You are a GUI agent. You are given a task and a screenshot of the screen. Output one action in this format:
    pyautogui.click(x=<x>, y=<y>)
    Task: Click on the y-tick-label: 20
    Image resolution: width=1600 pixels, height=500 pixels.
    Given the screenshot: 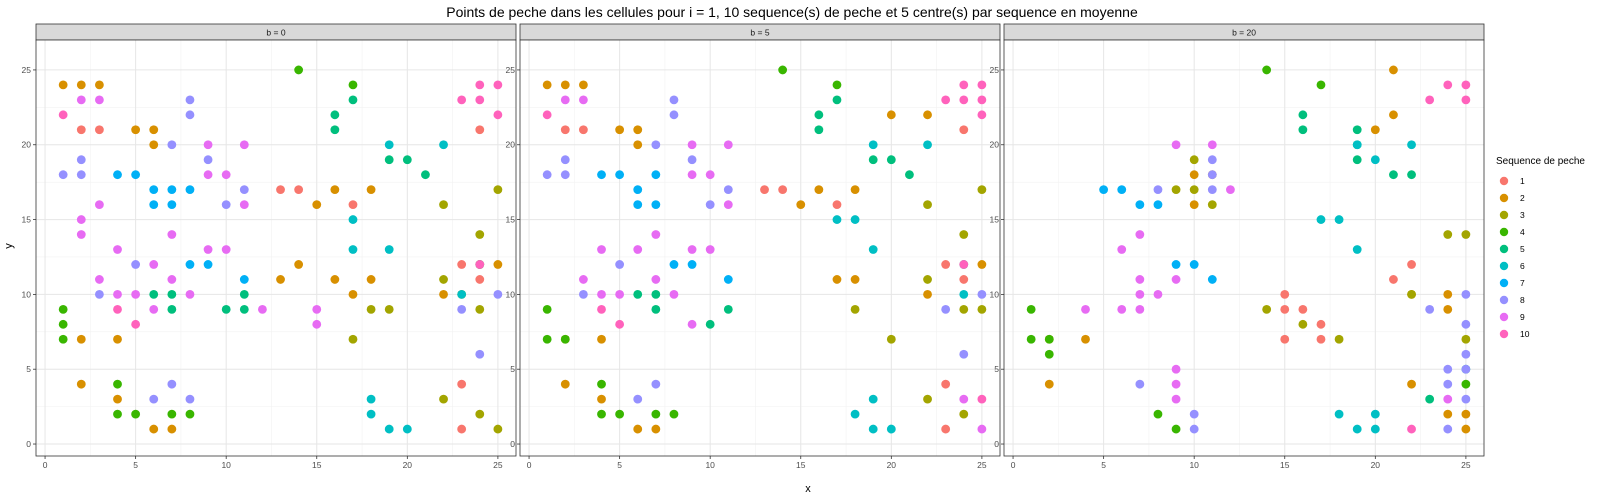 What is the action you would take?
    pyautogui.click(x=511, y=145)
    